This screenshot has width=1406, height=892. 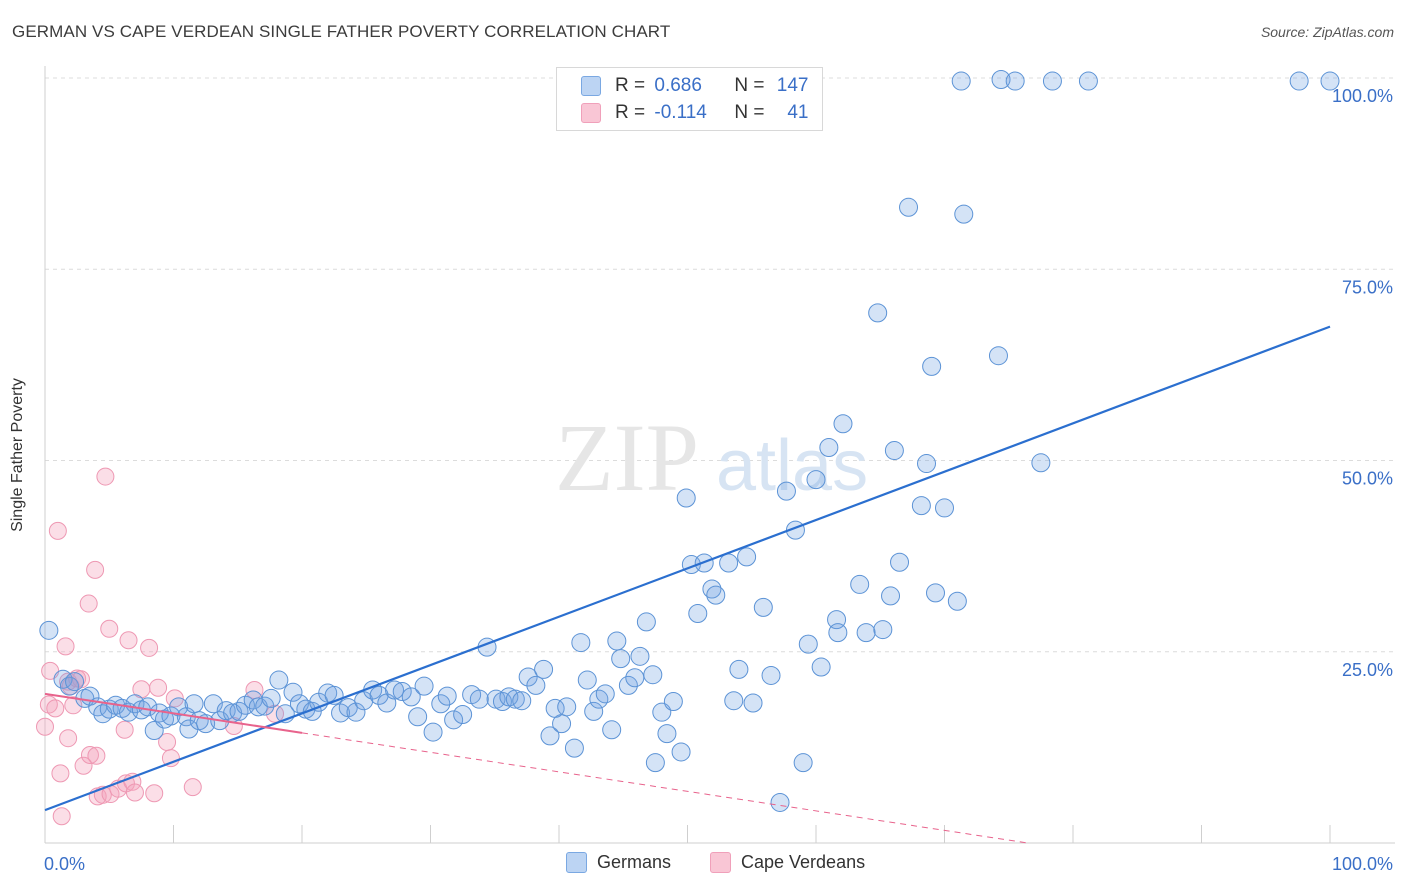 What do you see at coordinates (664, 788) in the screenshot?
I see `cape-trend-extension` at bounding box center [664, 788].